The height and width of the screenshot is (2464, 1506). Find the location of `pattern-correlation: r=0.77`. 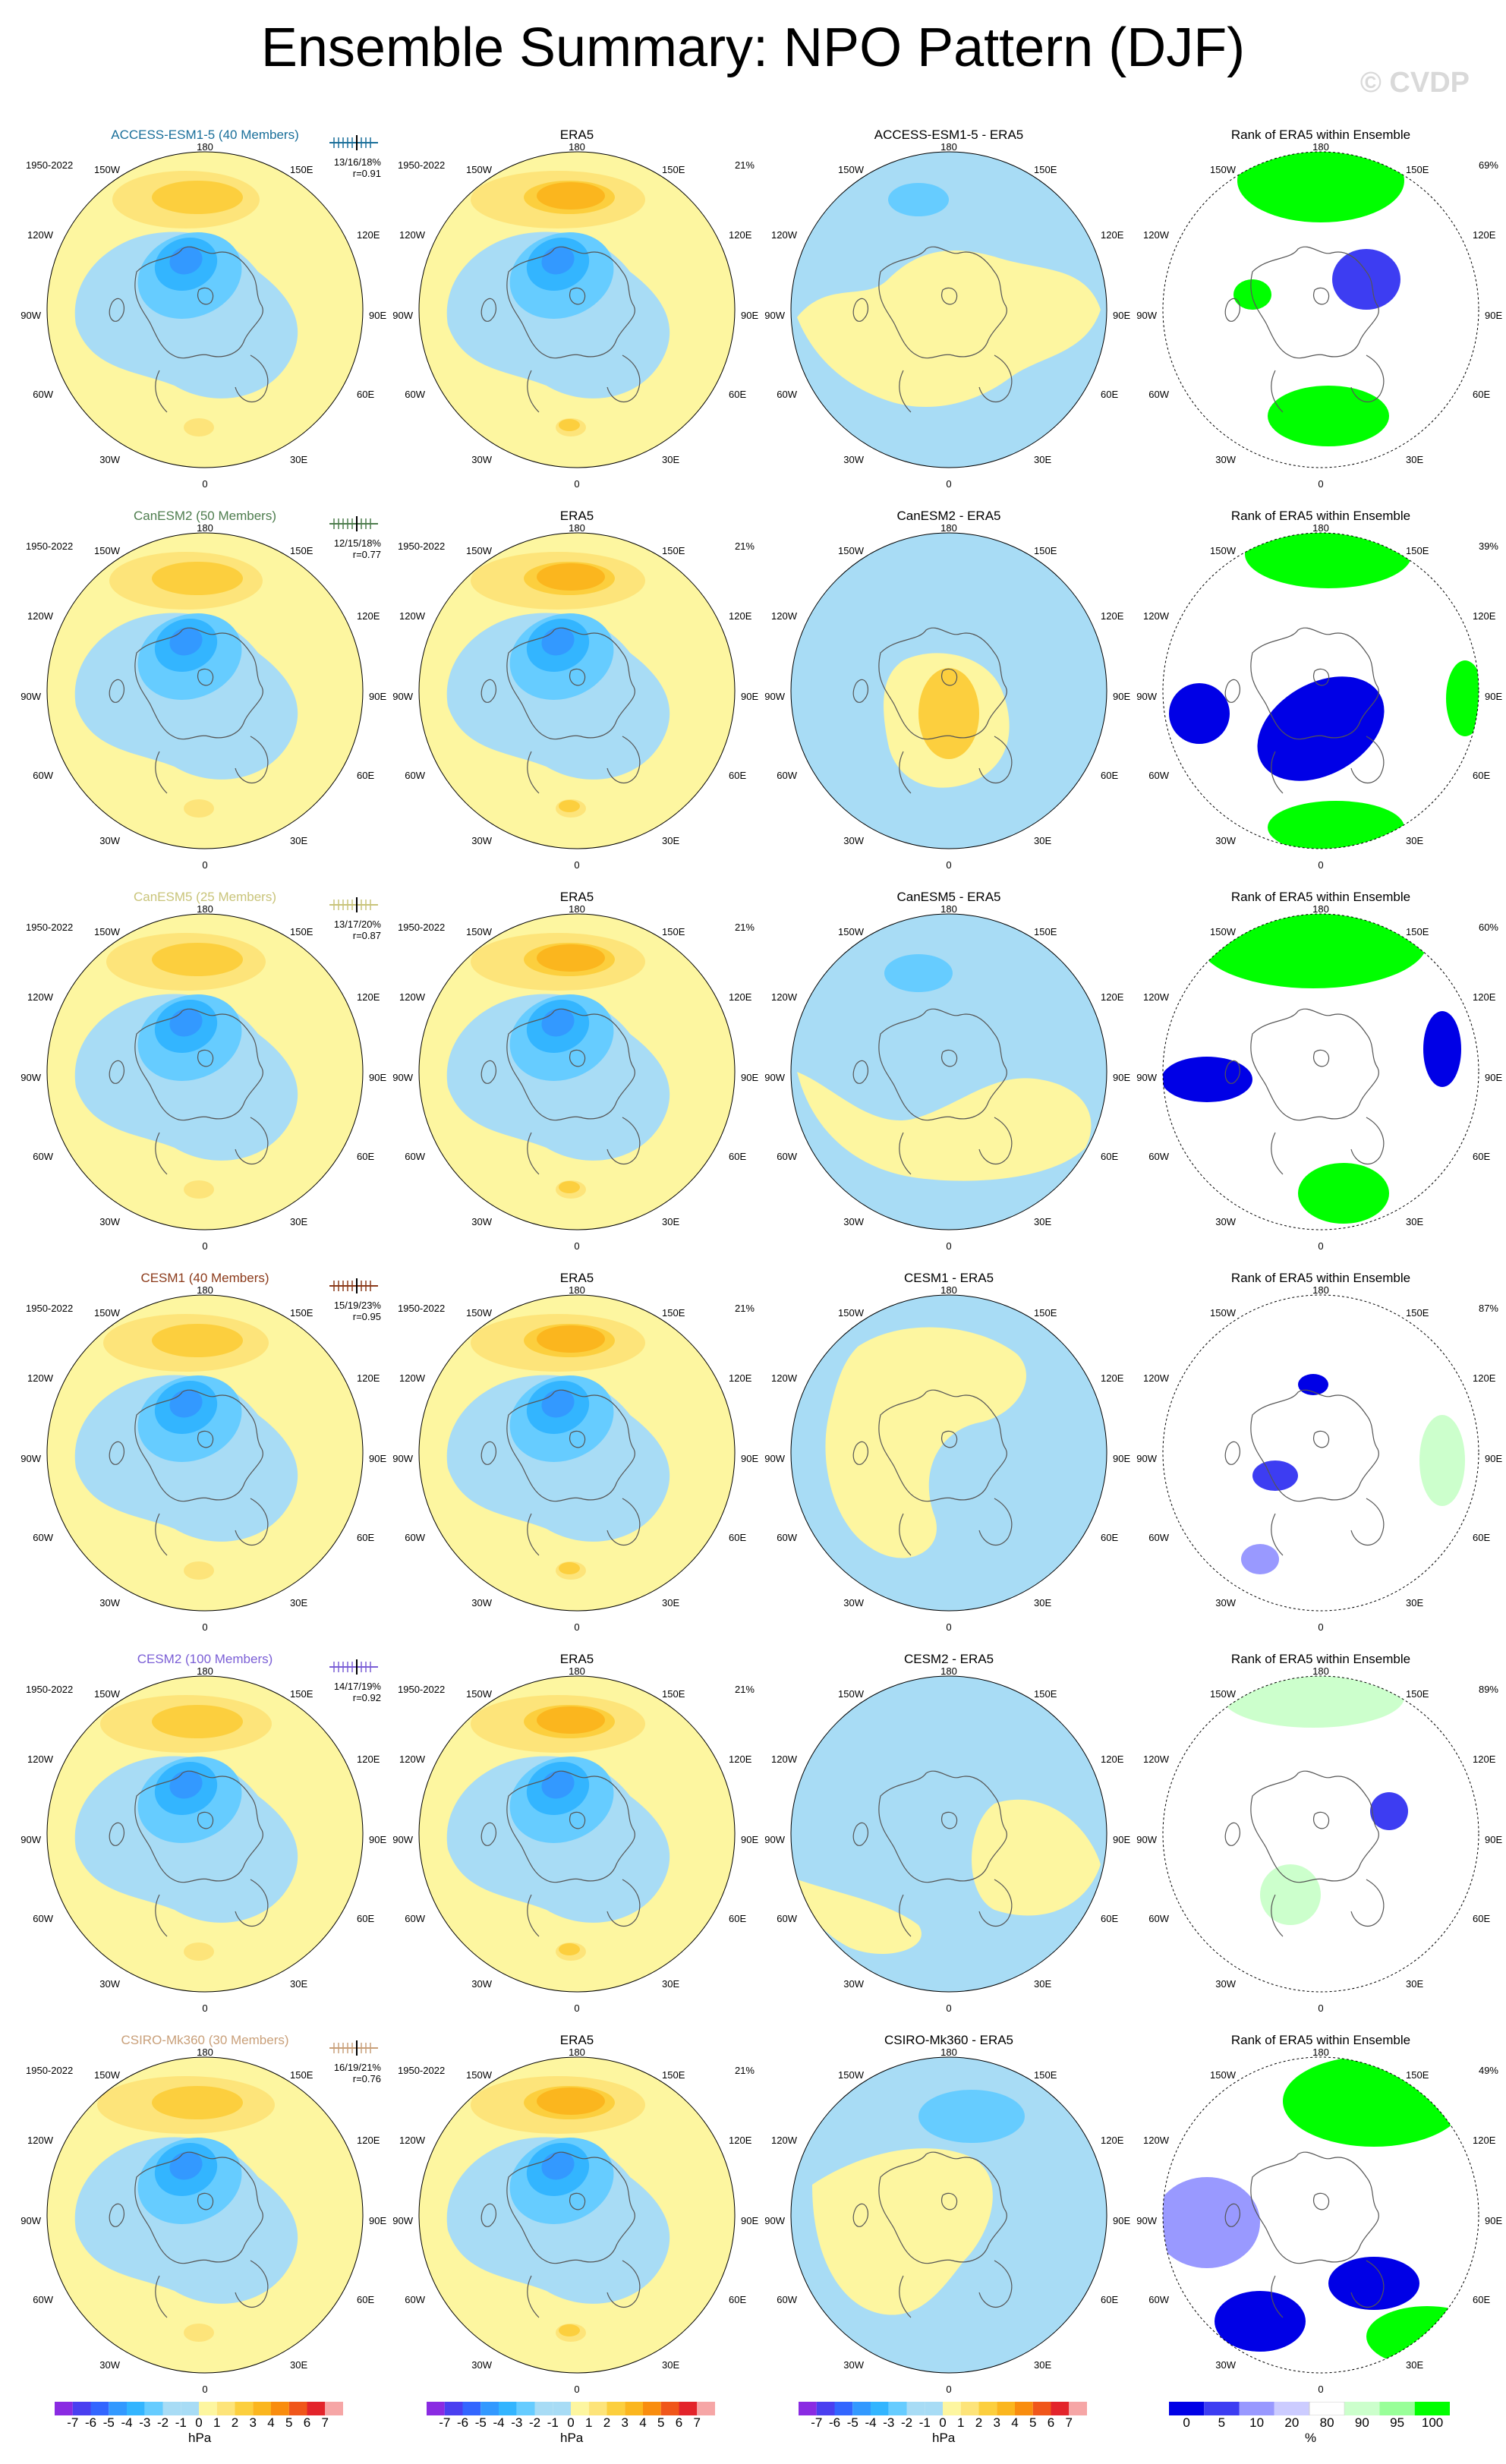

pattern-correlation: r=0.77 is located at coordinates (366, 555).